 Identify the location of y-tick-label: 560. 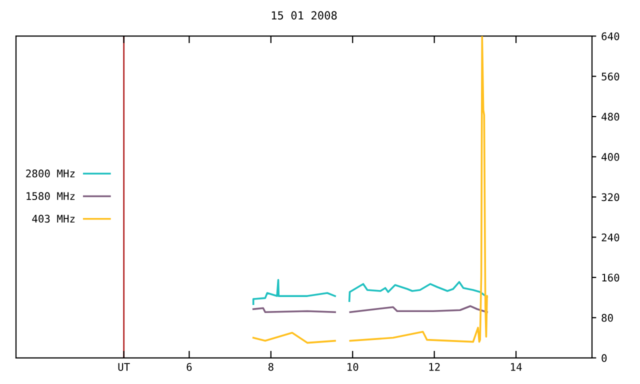
(611, 76).